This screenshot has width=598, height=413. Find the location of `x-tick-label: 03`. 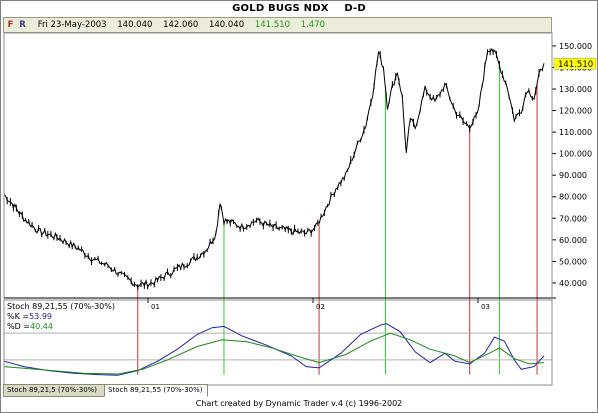

x-tick-label: 03 is located at coordinates (485, 307).